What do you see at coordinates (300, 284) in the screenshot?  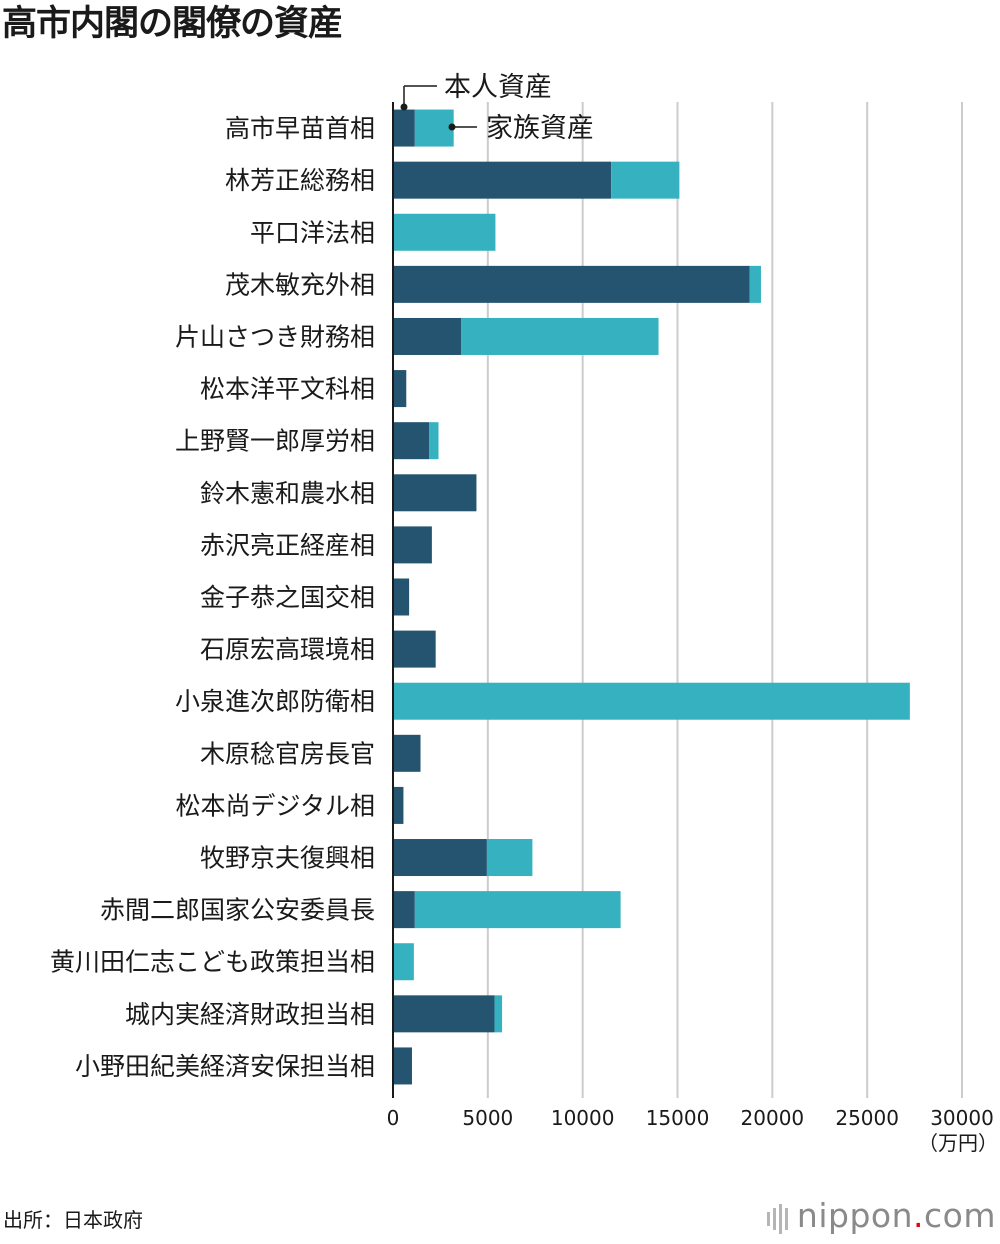 I see `category-label: 茂木敏充外相` at bounding box center [300, 284].